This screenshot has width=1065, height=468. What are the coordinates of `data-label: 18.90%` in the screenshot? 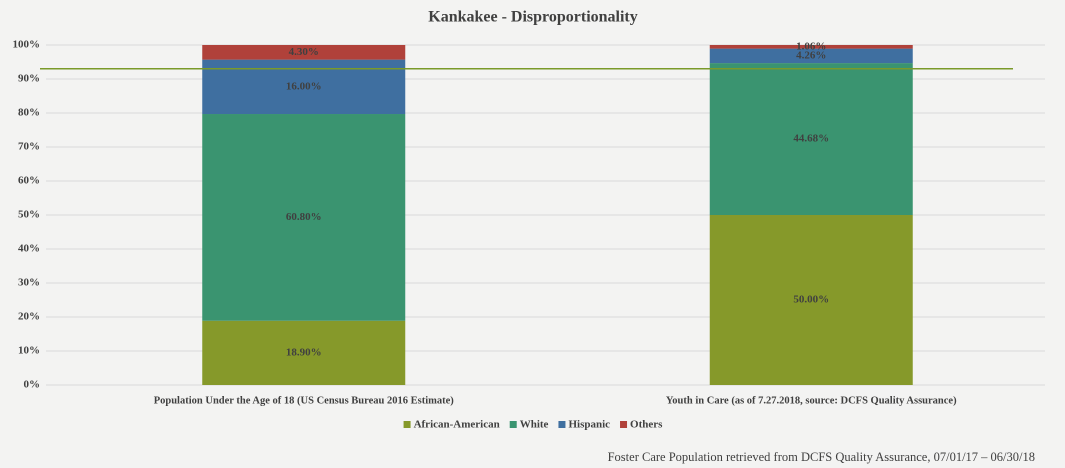 It's located at (304, 352).